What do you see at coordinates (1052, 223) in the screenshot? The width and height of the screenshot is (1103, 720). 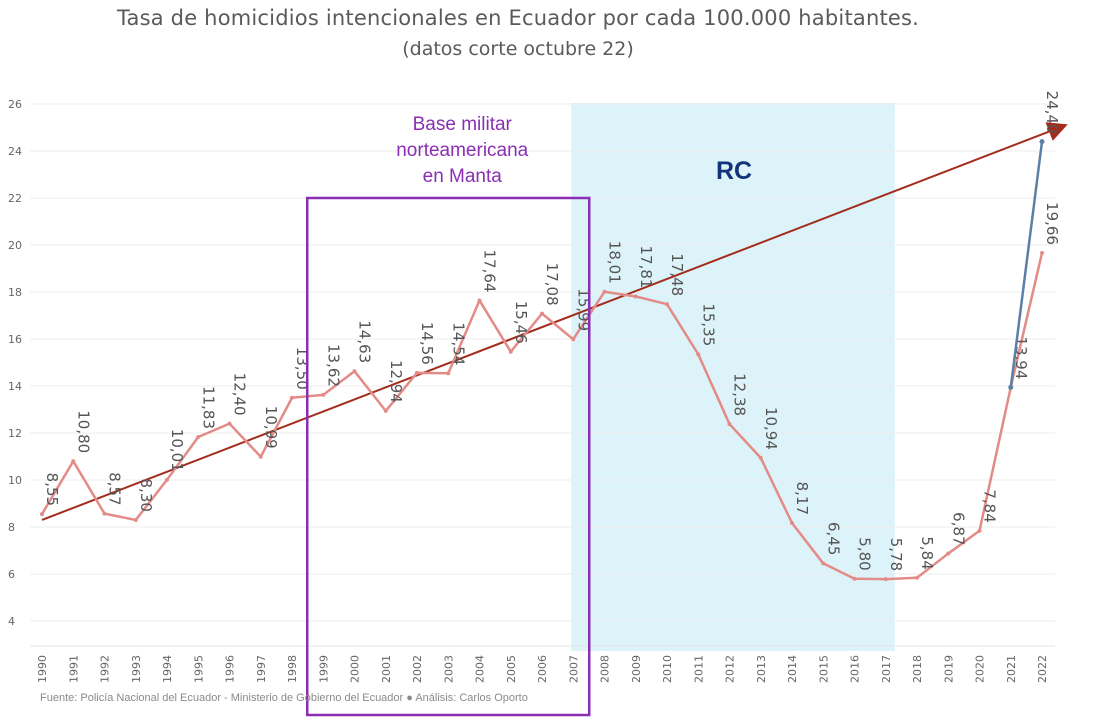 I see `data-label: 19,66` at bounding box center [1052, 223].